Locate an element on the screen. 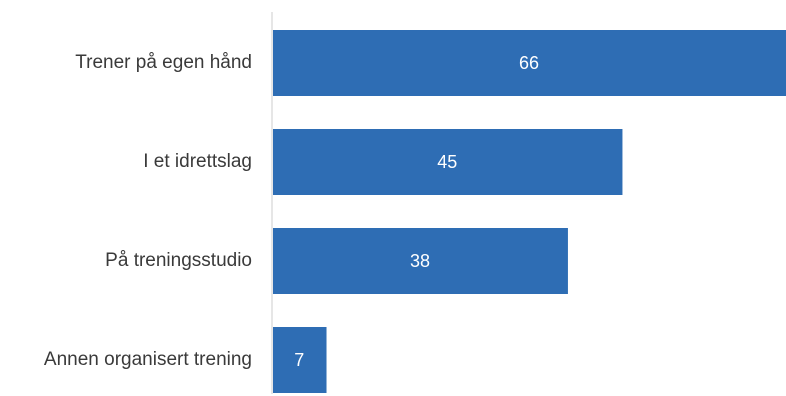 The height and width of the screenshot is (396, 786). data-label: 7 is located at coordinates (299, 360).